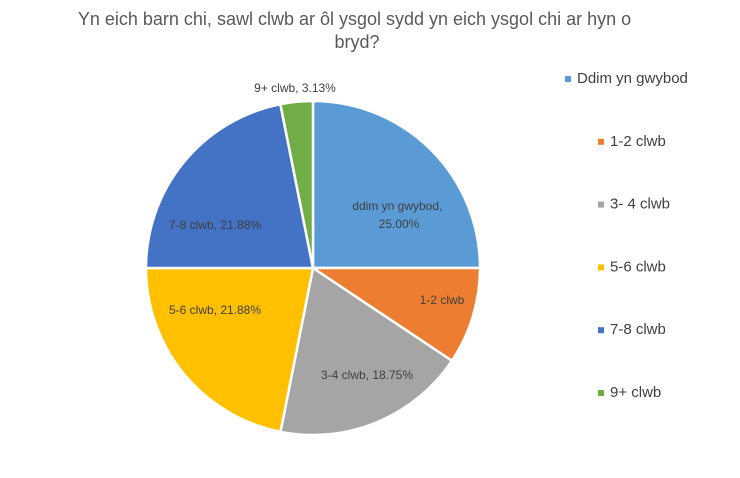 The width and height of the screenshot is (740, 478). Describe the element at coordinates (215, 225) in the screenshot. I see `data-label: 7-8 clwb, 21.88%` at that location.